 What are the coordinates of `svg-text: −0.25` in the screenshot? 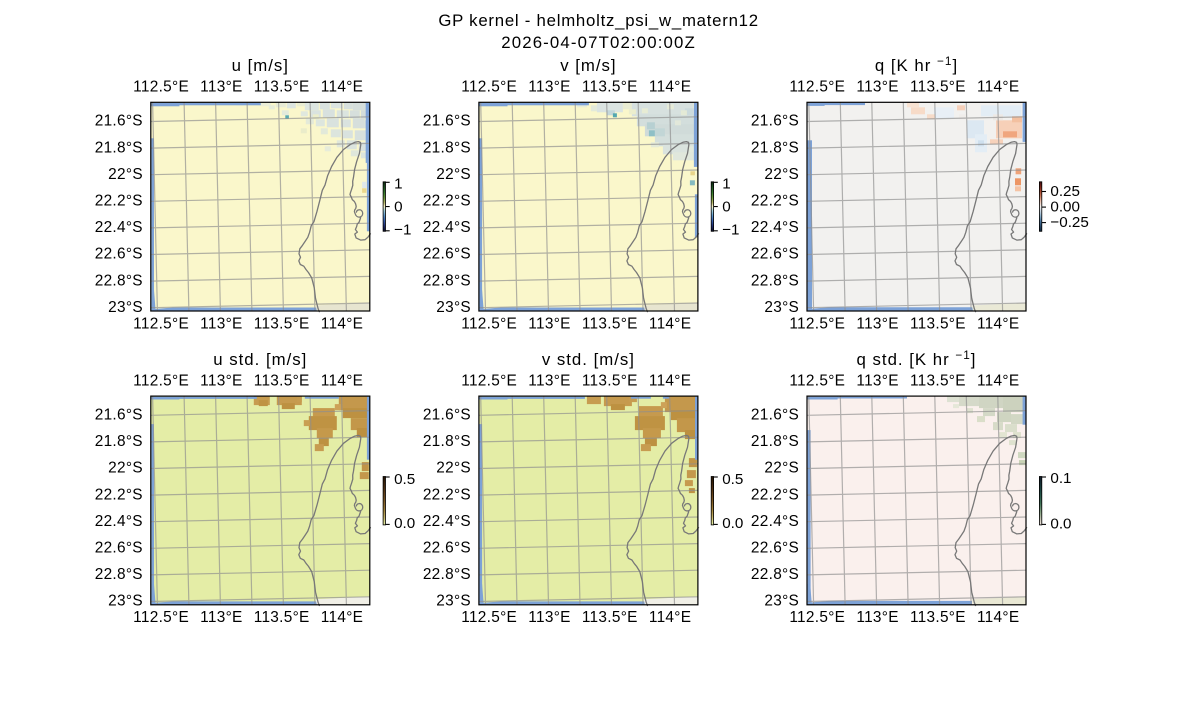 It's located at (1069, 222).